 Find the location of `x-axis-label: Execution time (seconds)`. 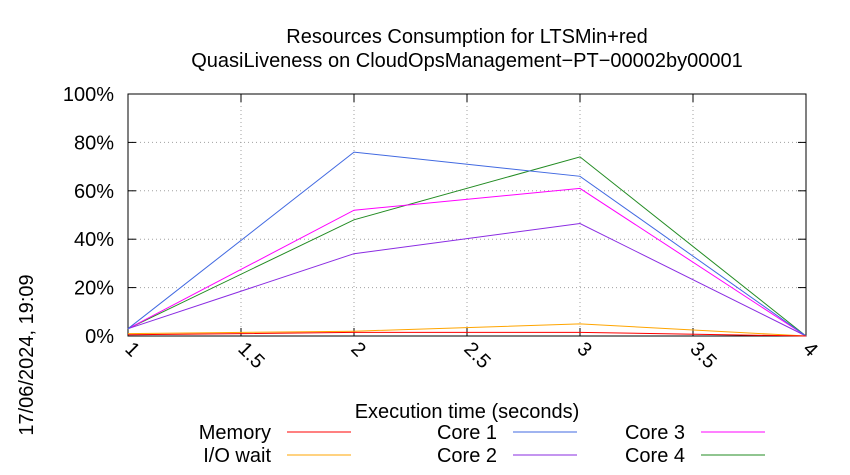

x-axis-label: Execution time (seconds) is located at coordinates (467, 412).